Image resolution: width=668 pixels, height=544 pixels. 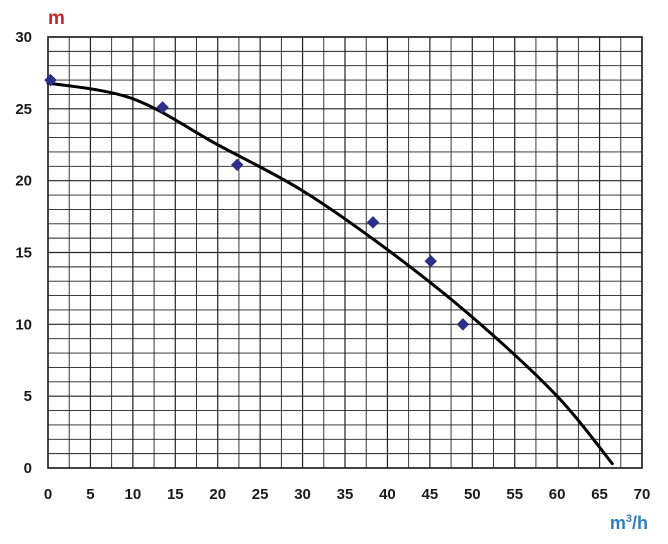 What do you see at coordinates (514, 494) in the screenshot?
I see `x-tick-label: 55` at bounding box center [514, 494].